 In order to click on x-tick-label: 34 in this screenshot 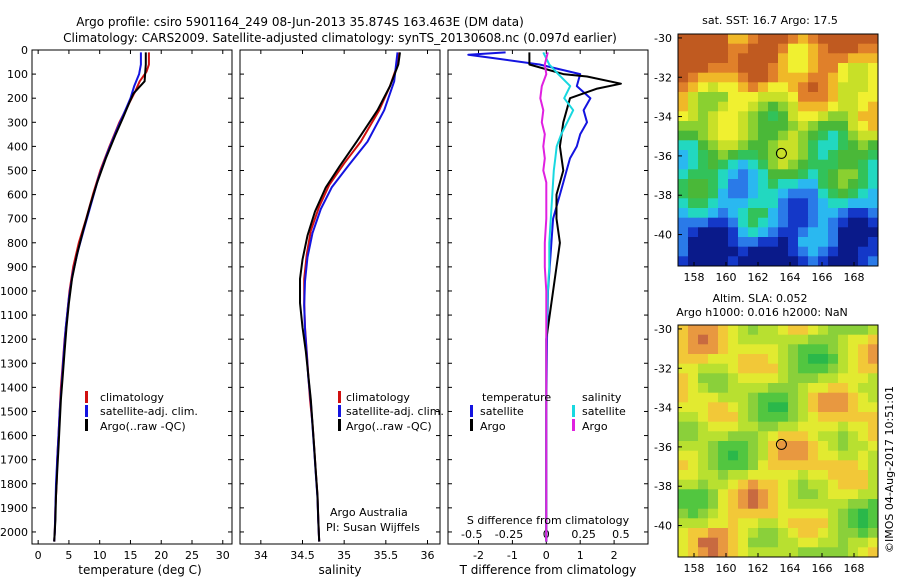, I will do `click(261, 555)`.